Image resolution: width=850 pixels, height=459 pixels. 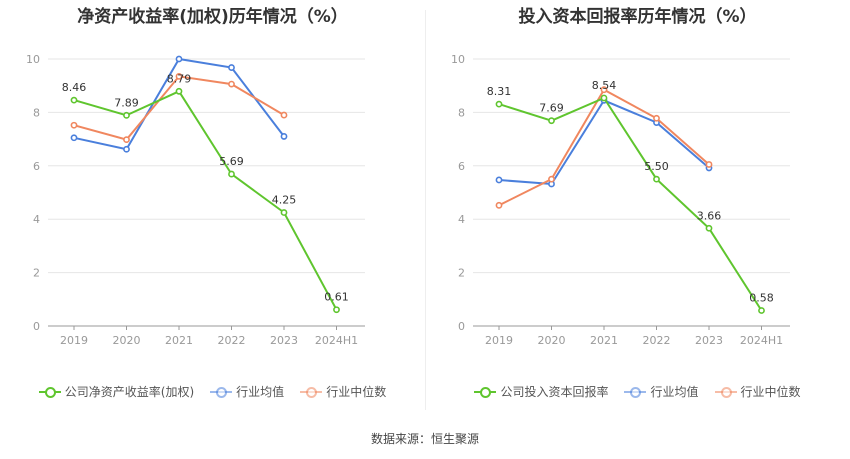 I want to click on legend-label: 公司净资产收益率(加权), so click(x=129, y=392).